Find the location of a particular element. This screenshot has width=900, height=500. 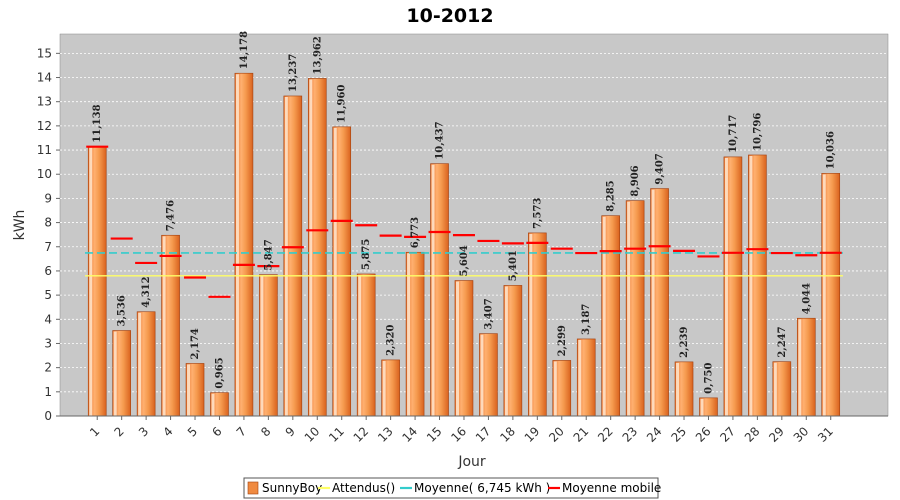

x-tick-label: 14 is located at coordinates (409, 434).